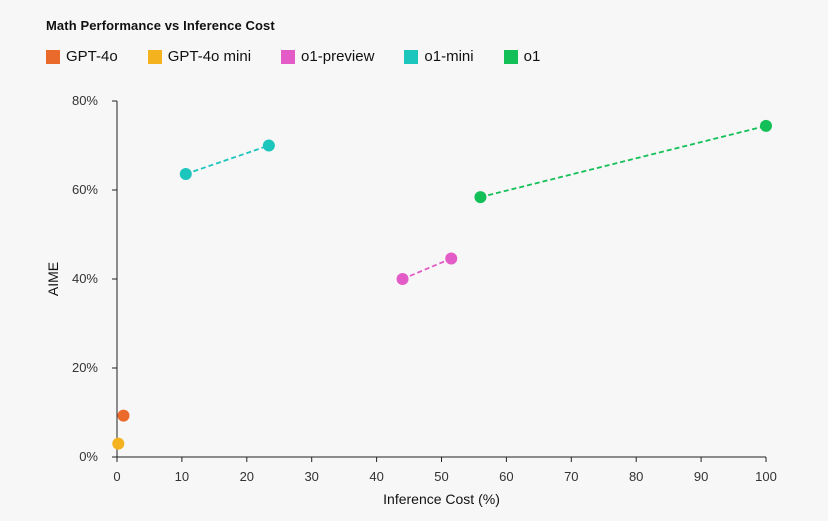  What do you see at coordinates (154, 56) in the screenshot?
I see `legend-swatch-gpt-4o-mini` at bounding box center [154, 56].